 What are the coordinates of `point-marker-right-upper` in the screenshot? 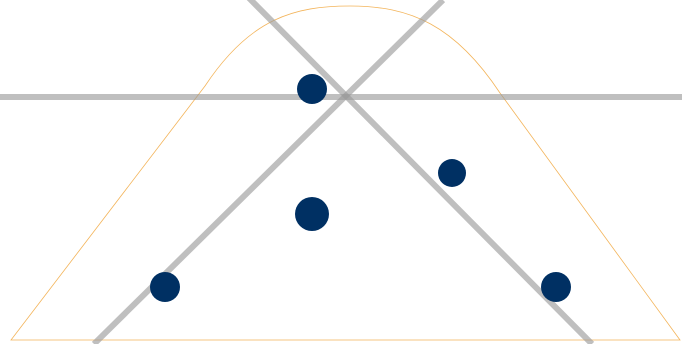 It's located at (452, 173).